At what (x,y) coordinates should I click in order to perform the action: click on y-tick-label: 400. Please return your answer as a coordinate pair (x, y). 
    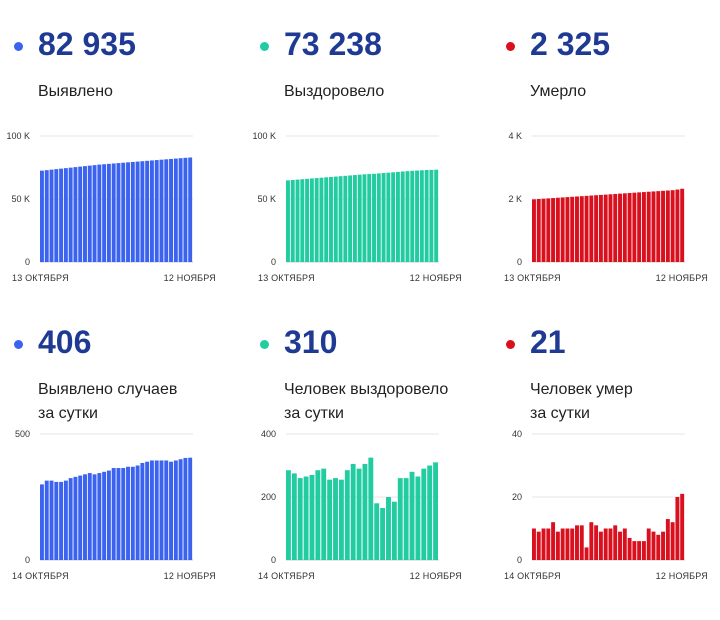
    Looking at the image, I should click on (268, 434).